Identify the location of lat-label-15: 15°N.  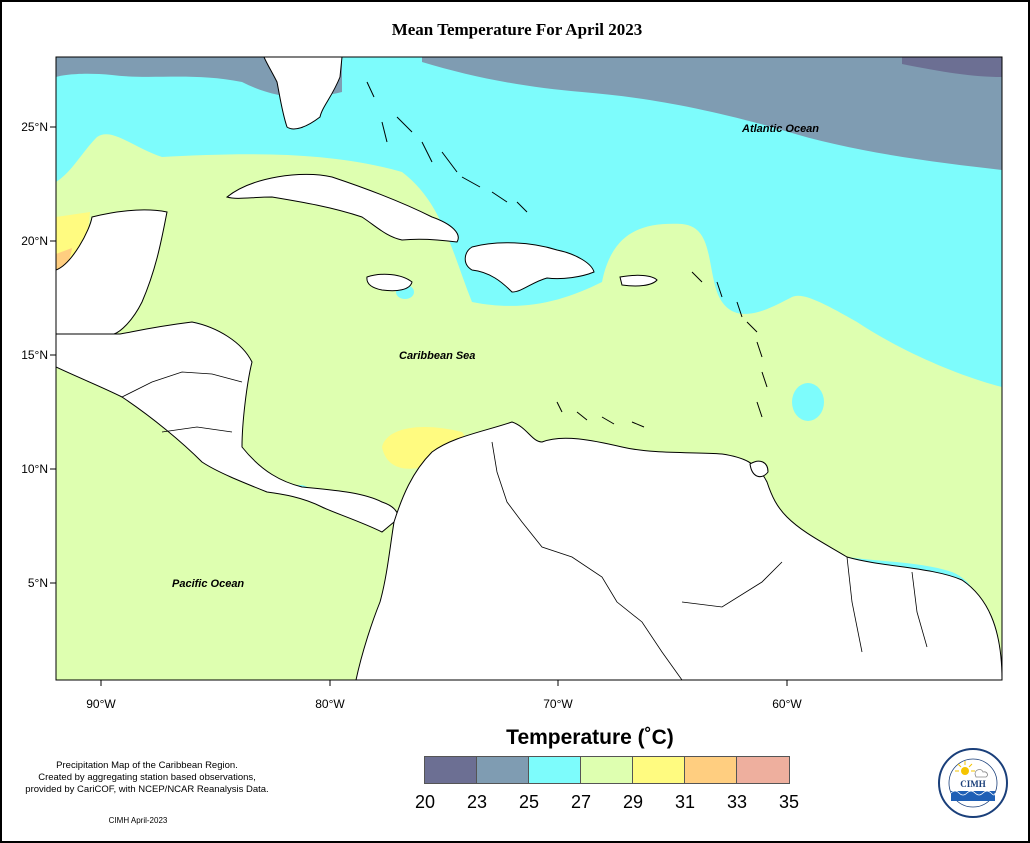
(34, 355).